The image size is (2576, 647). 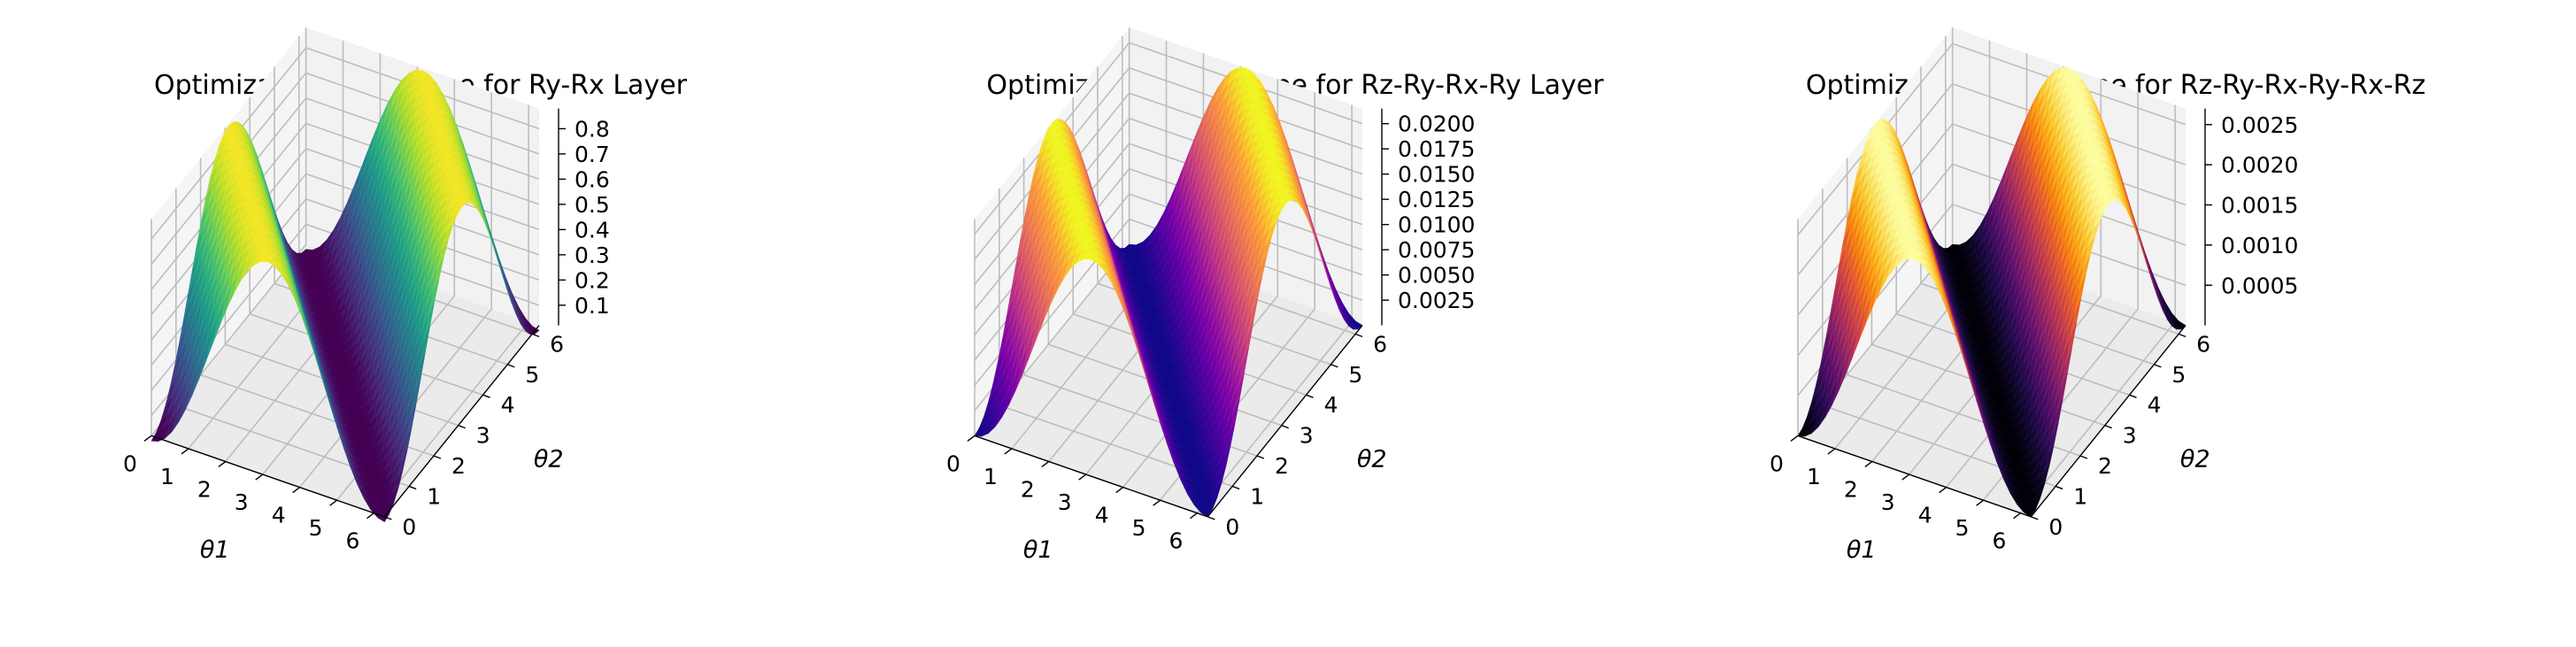 I want to click on z-tick-label: 0.1, so click(x=592, y=306).